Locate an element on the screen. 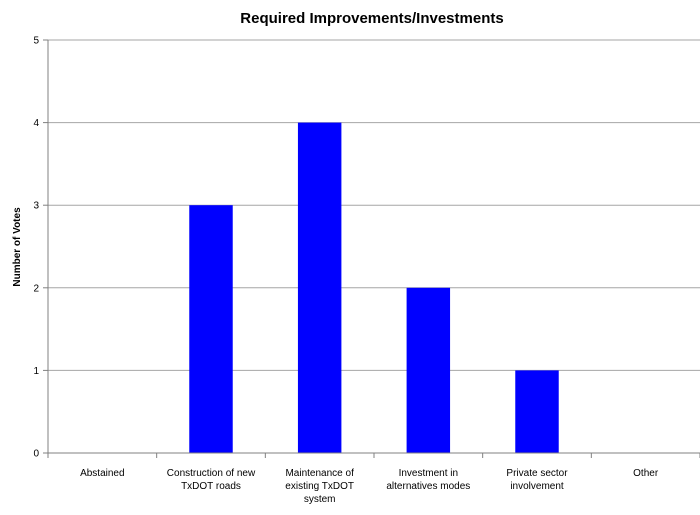 Image resolution: width=700 pixels, height=515 pixels. y-tick-label: 3 is located at coordinates (36, 206).